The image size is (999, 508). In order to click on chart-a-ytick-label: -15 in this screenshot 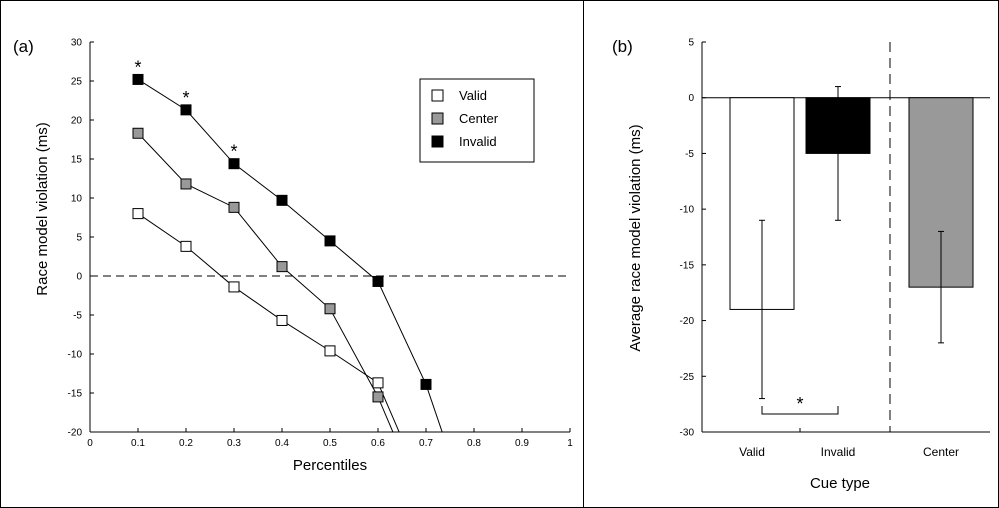, I will do `click(75, 394)`.